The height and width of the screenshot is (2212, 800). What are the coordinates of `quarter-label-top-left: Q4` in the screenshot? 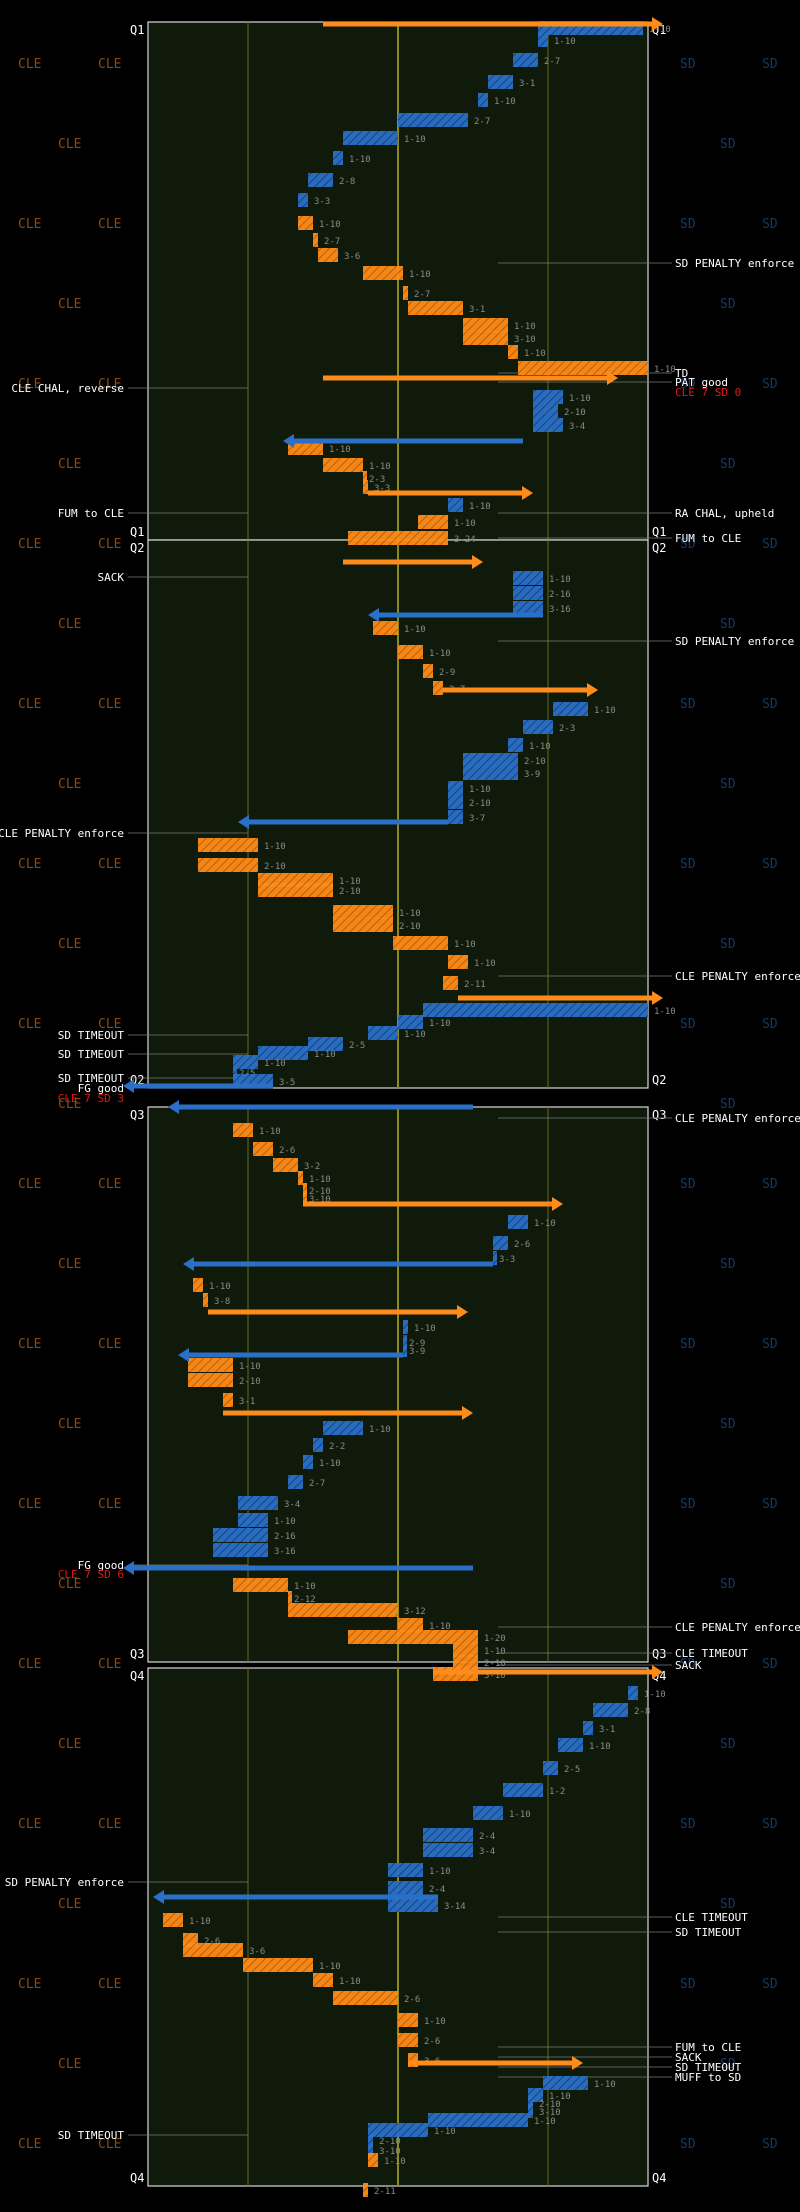 It's located at (137, 1676).